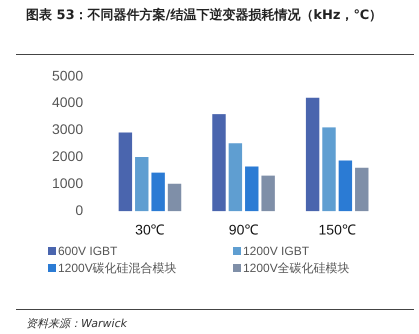  What do you see at coordinates (68, 183) in the screenshot?
I see `y-tick-label: 1000` at bounding box center [68, 183].